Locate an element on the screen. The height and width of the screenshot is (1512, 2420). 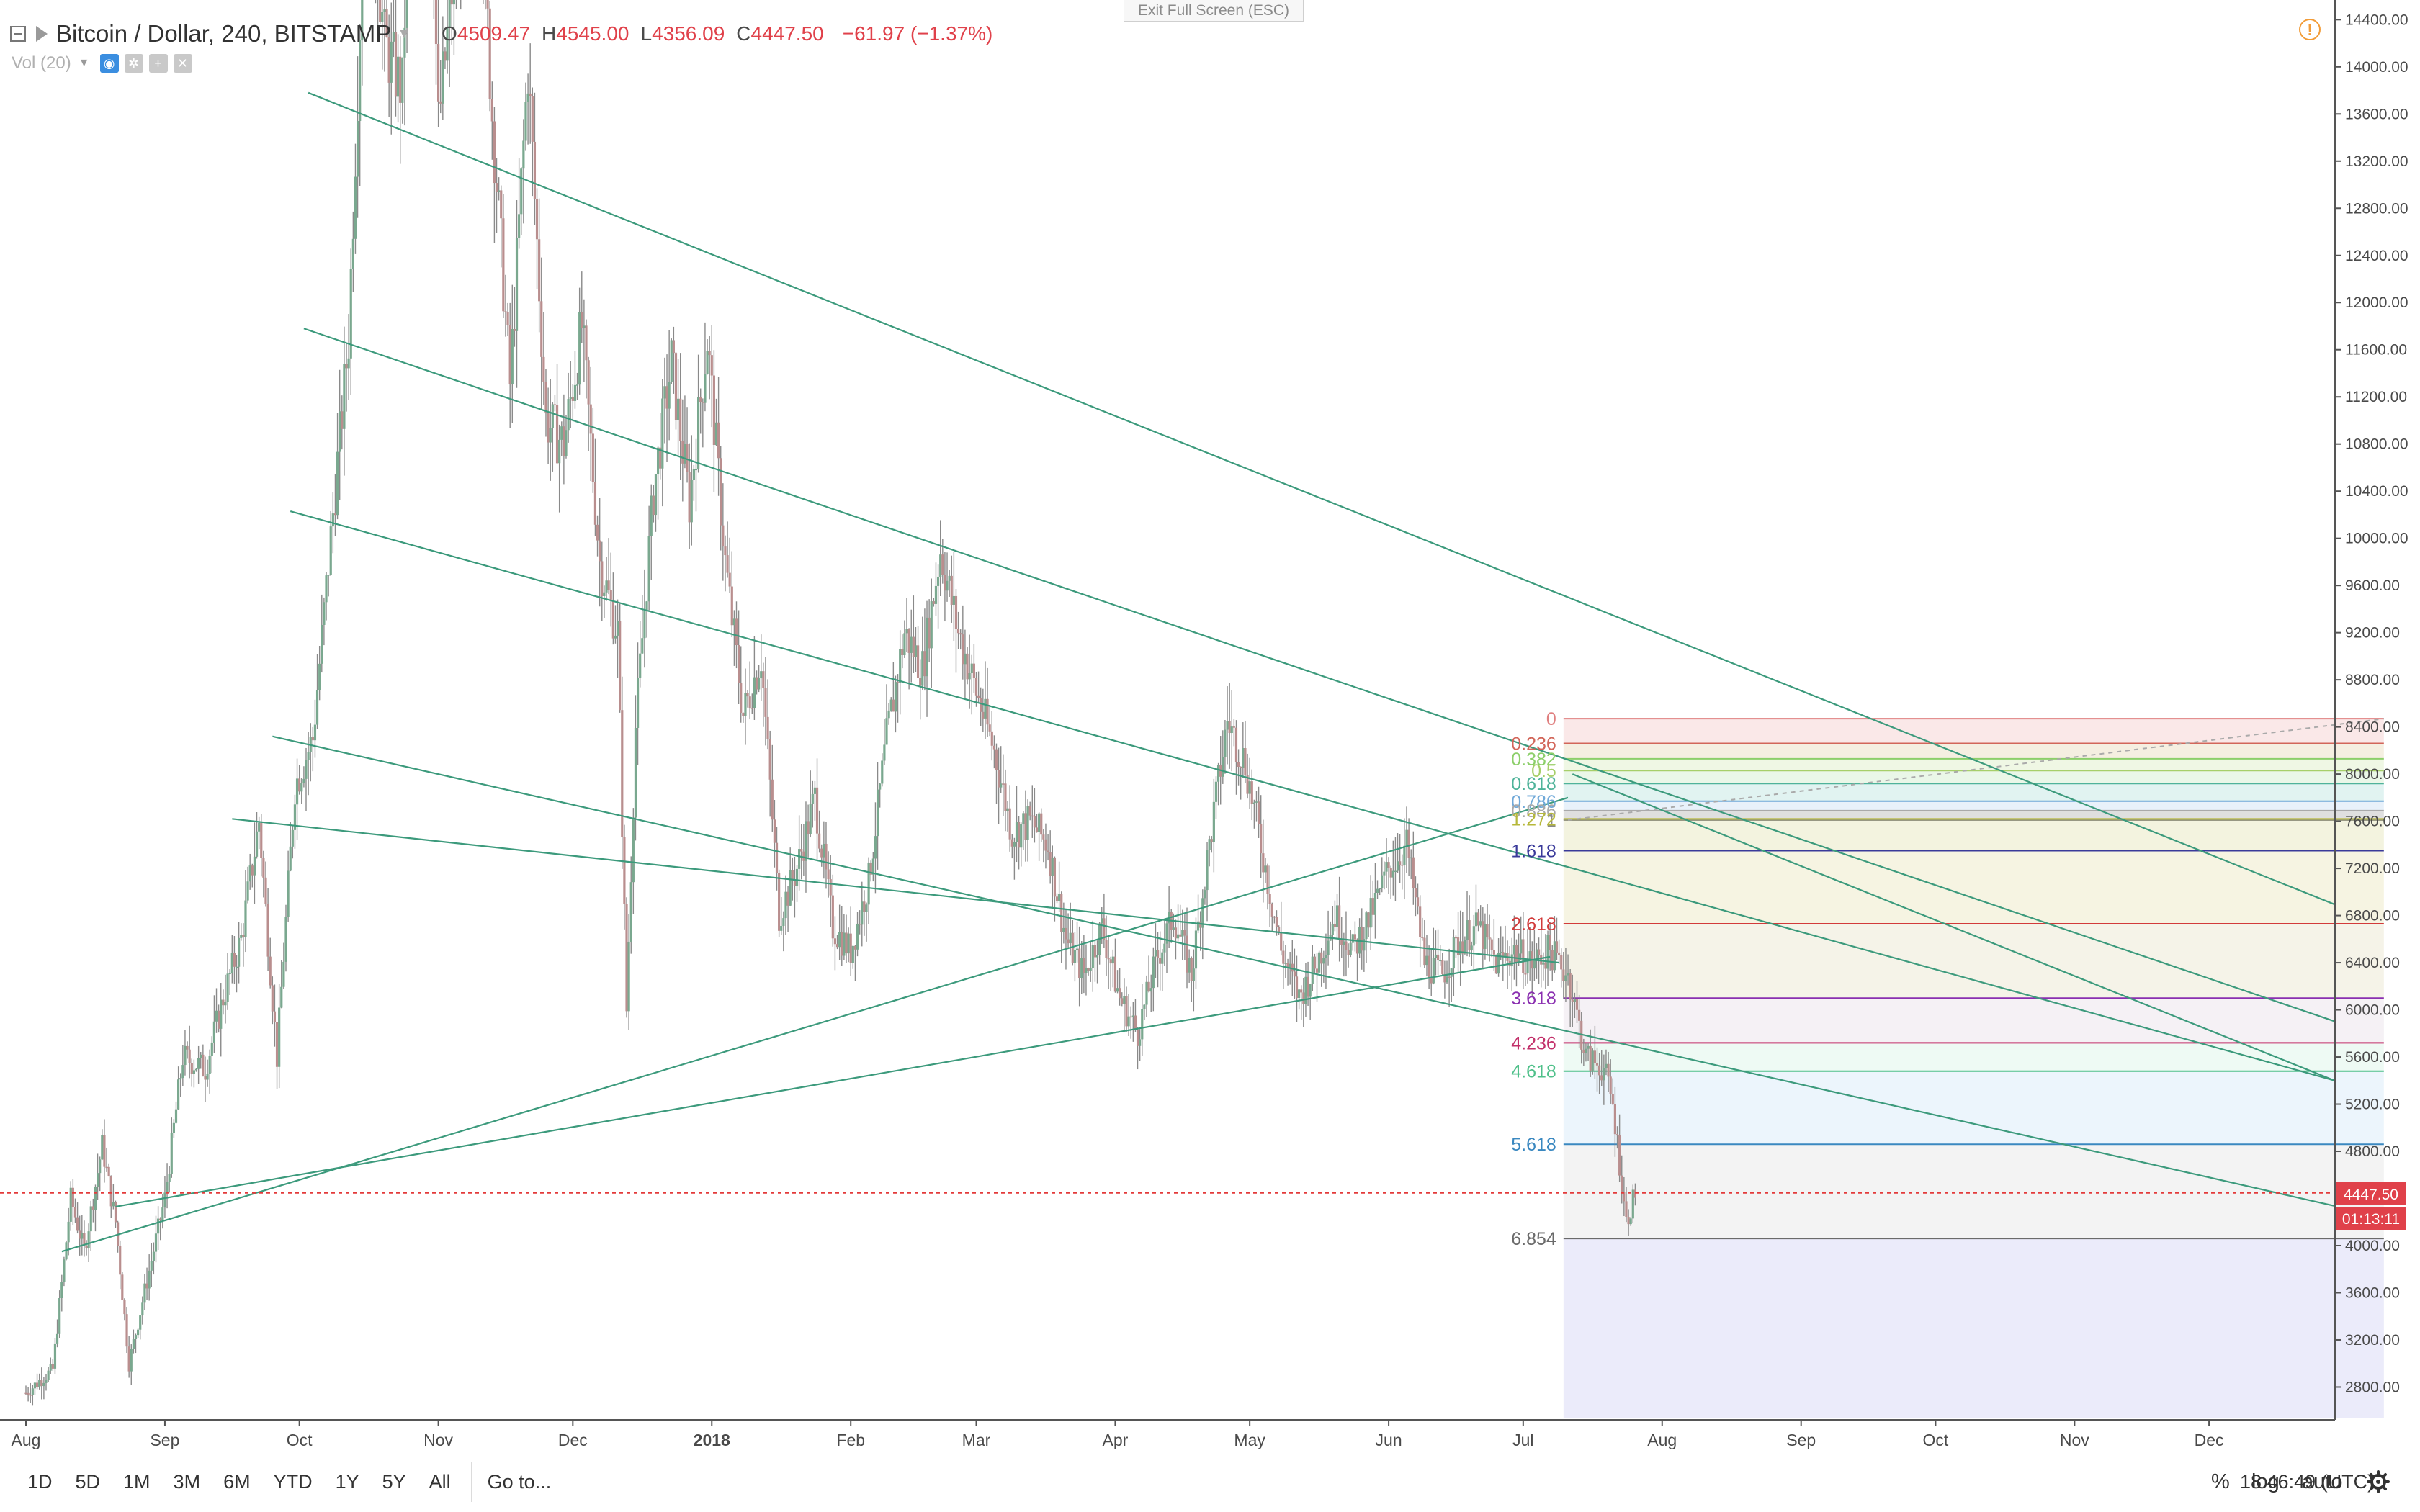
range-button-6m: 6M is located at coordinates (237, 1482).